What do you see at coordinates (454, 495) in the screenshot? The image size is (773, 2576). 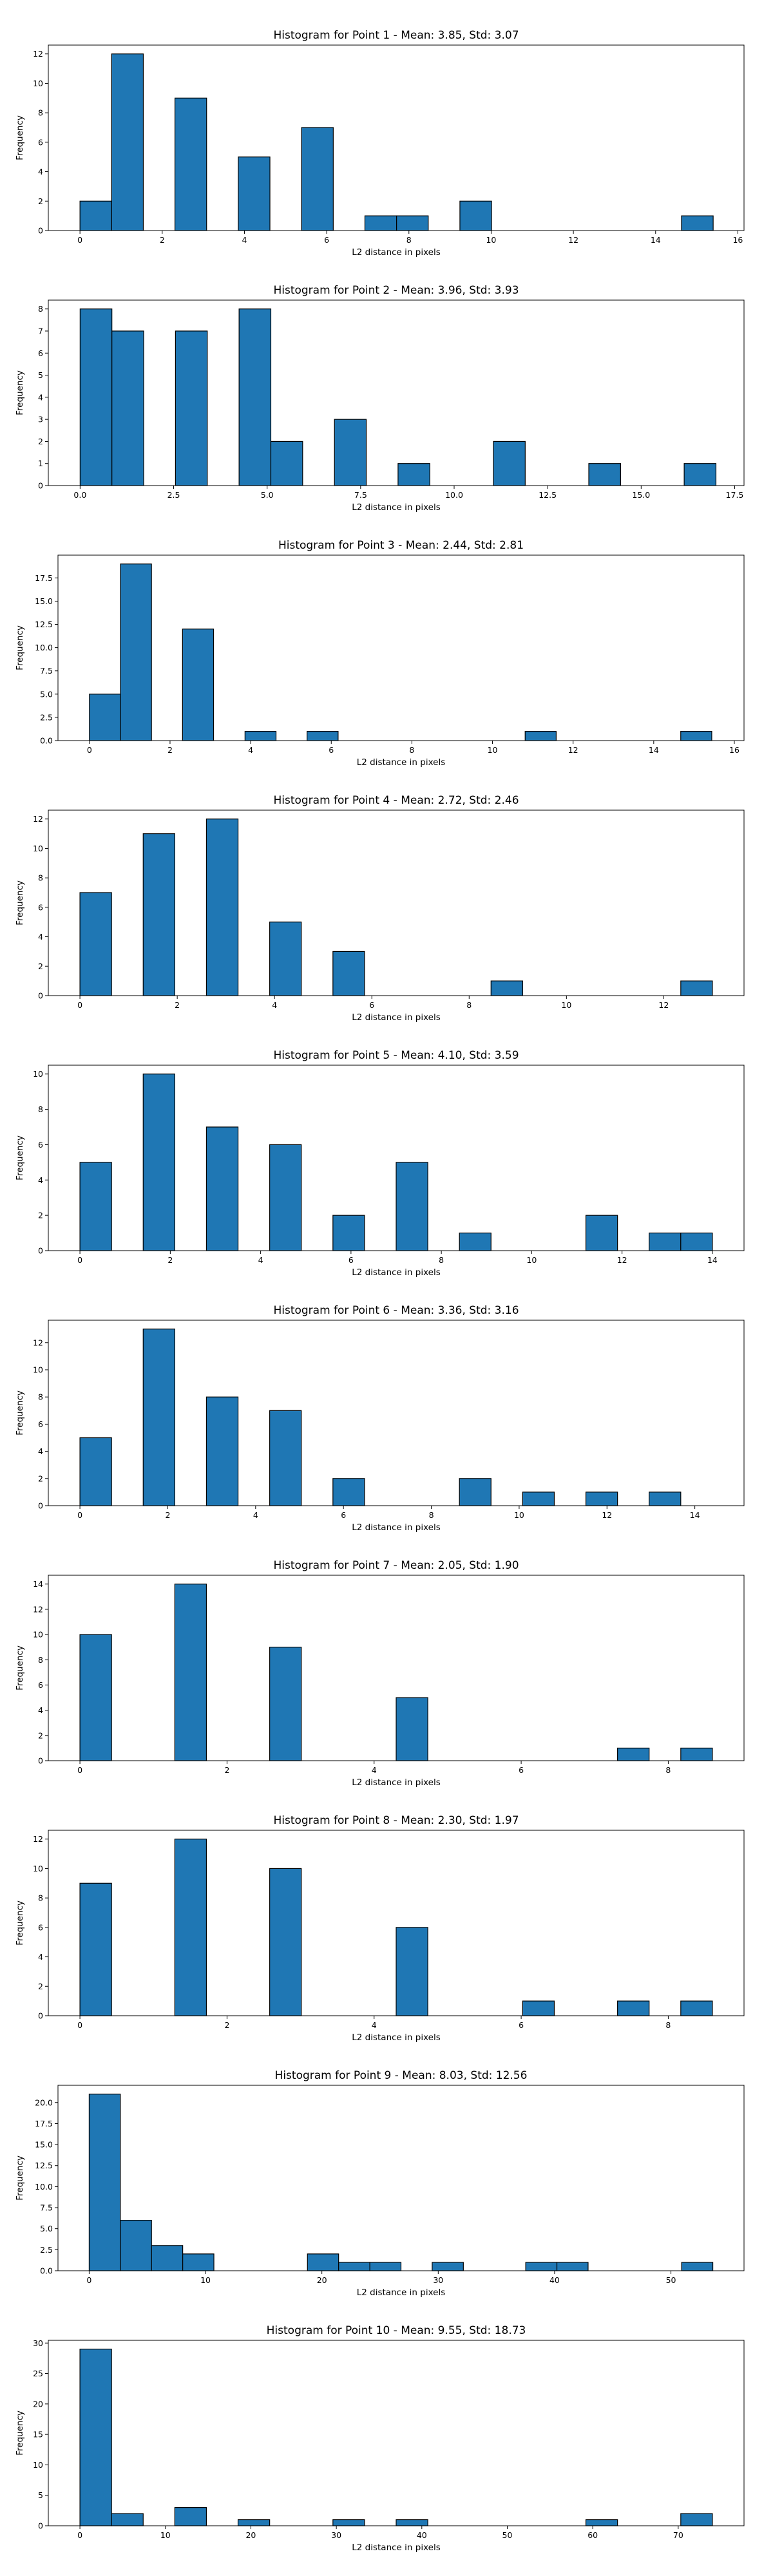 I see `x-tick-label: 10.0` at bounding box center [454, 495].